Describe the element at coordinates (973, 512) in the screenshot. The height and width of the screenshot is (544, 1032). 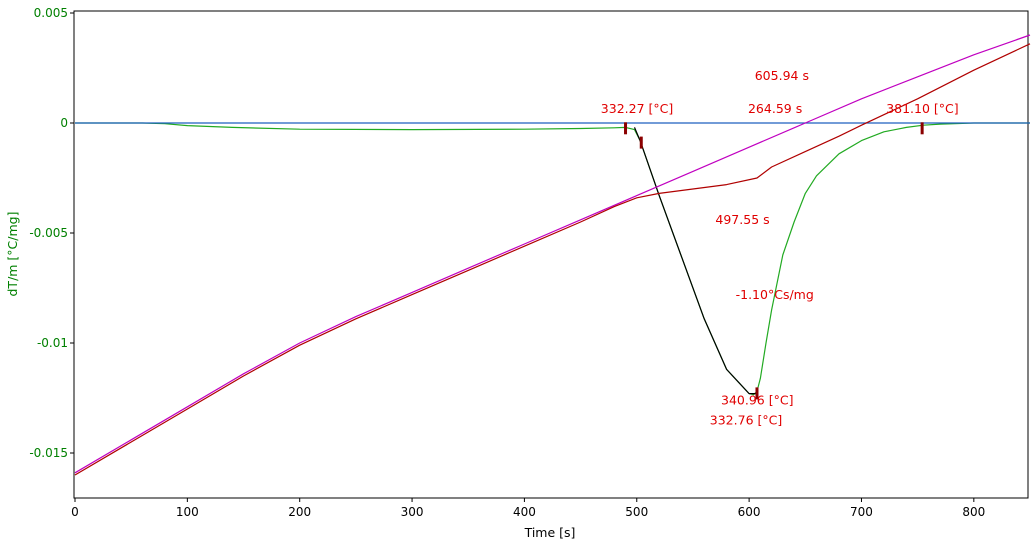
I see `x-tick-label: 800` at that location.